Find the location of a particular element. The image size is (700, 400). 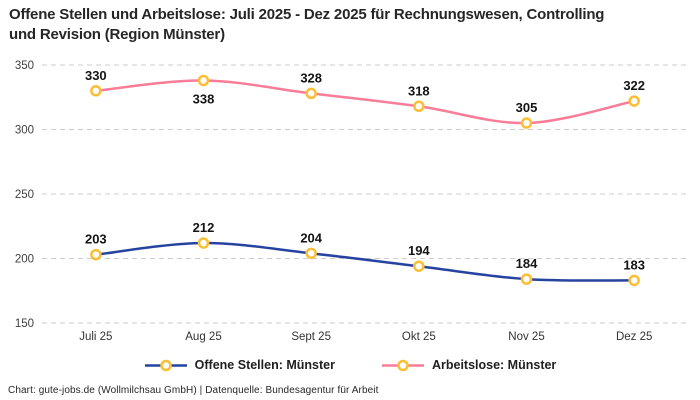

data-point-label: 322 is located at coordinates (634, 85).